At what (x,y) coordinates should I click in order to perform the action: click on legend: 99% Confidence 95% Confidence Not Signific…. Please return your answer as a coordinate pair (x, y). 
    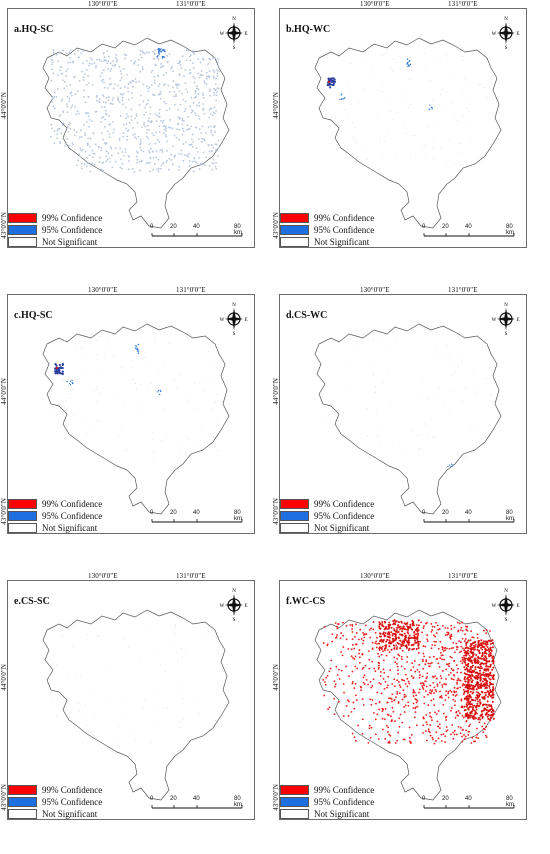
    Looking at the image, I should click on (327, 802).